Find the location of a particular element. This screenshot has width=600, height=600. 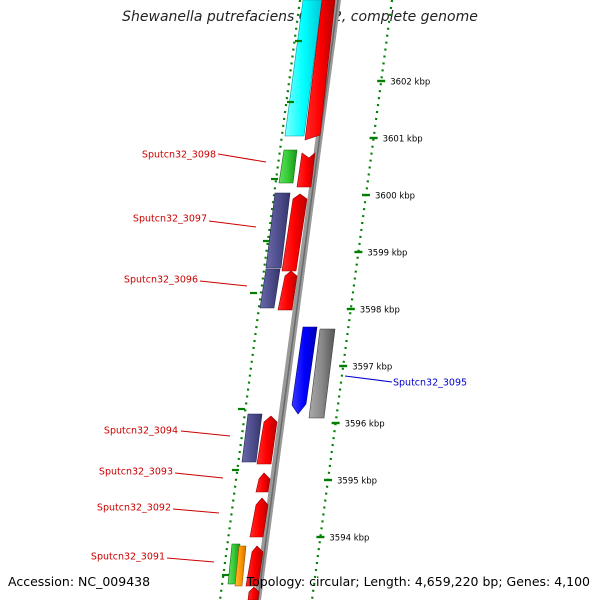

gene-label: Sputcn32_3098 is located at coordinates (179, 155).